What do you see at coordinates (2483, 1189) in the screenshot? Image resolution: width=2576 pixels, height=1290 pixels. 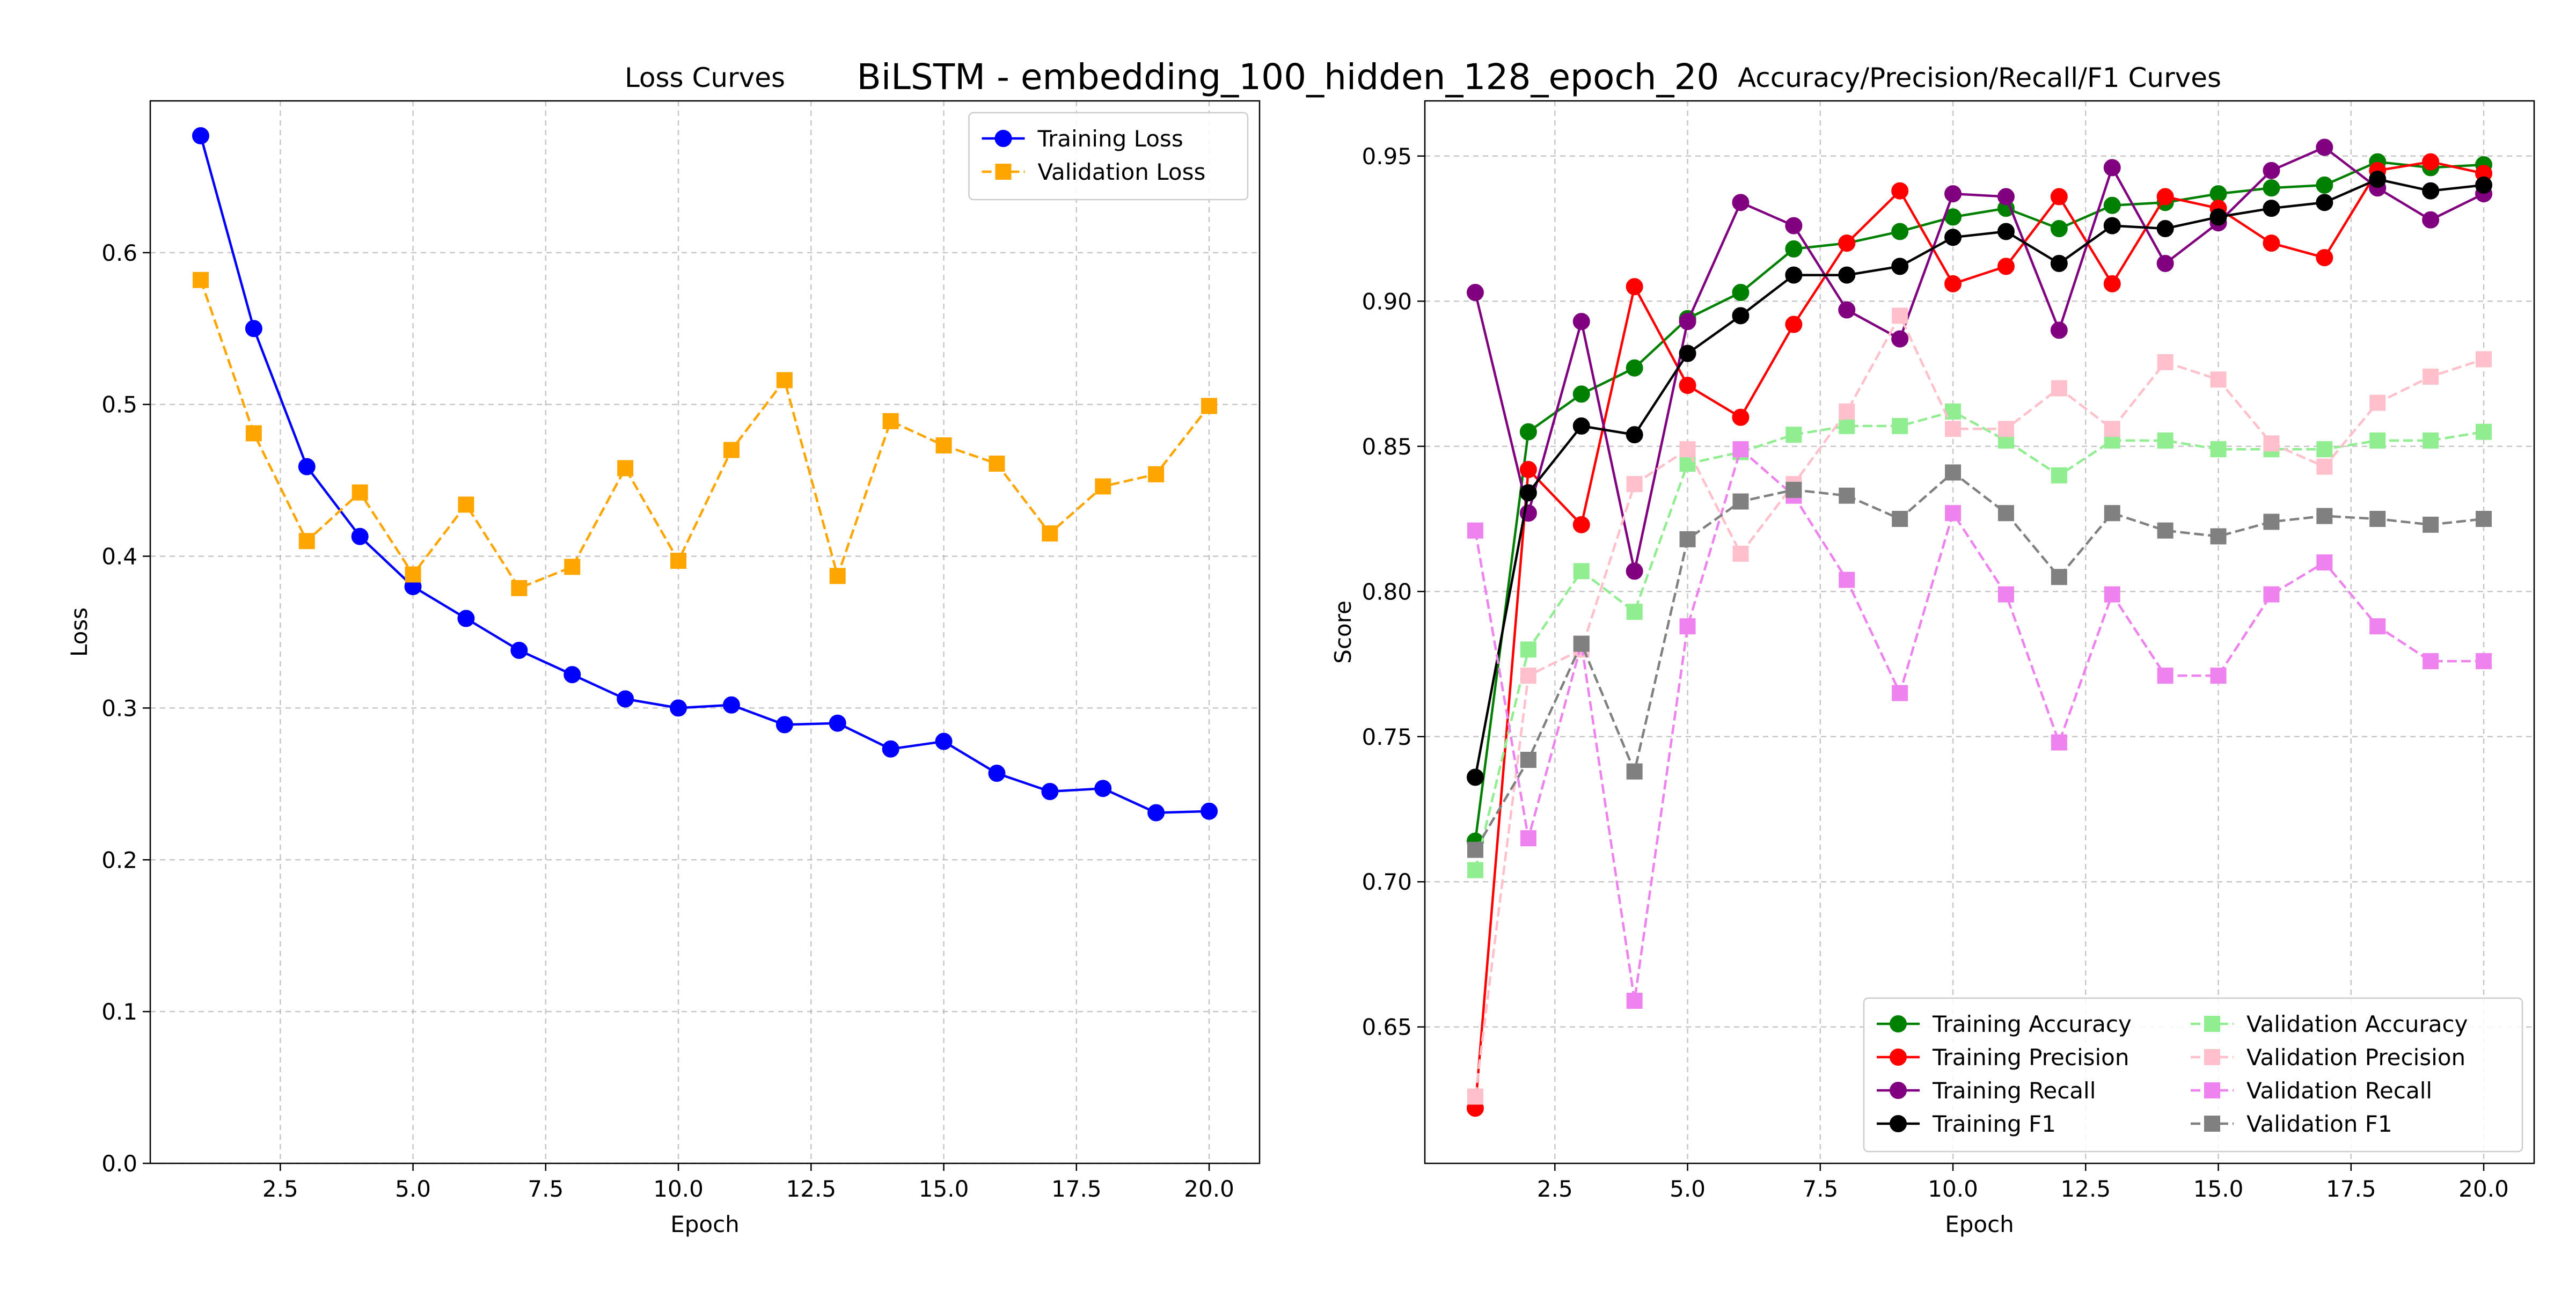 I see `x-tick-label: 20.0` at bounding box center [2483, 1189].